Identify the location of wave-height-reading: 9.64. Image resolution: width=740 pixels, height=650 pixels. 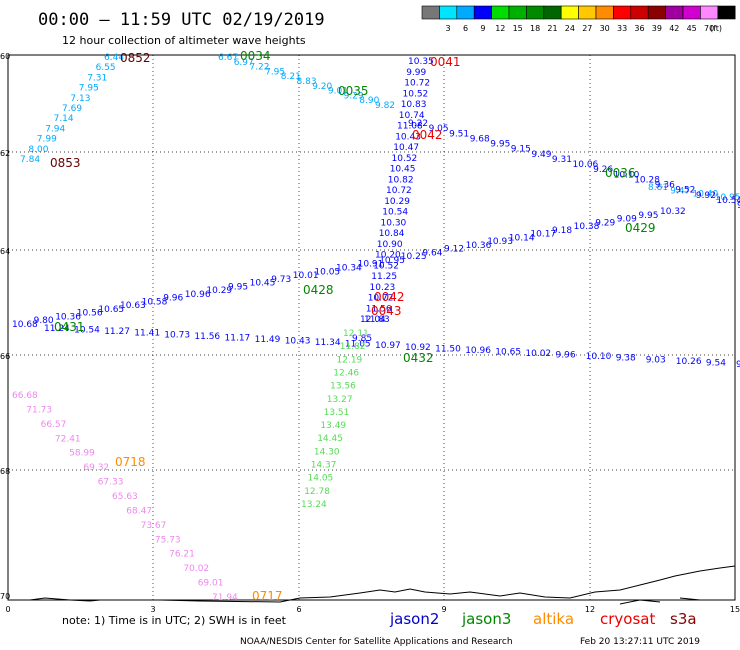
(432, 253).